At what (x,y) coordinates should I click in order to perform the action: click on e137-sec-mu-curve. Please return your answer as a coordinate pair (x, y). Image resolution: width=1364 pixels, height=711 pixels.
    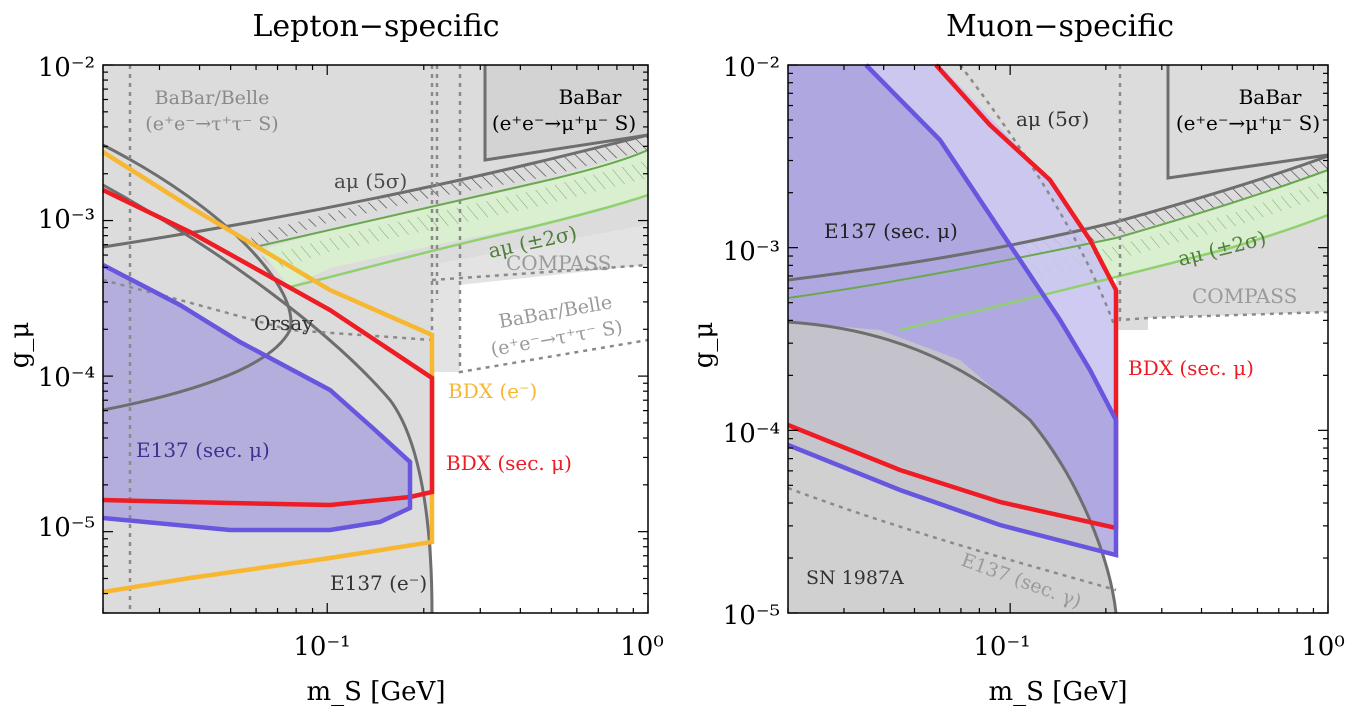
    Looking at the image, I should click on (257, 398).